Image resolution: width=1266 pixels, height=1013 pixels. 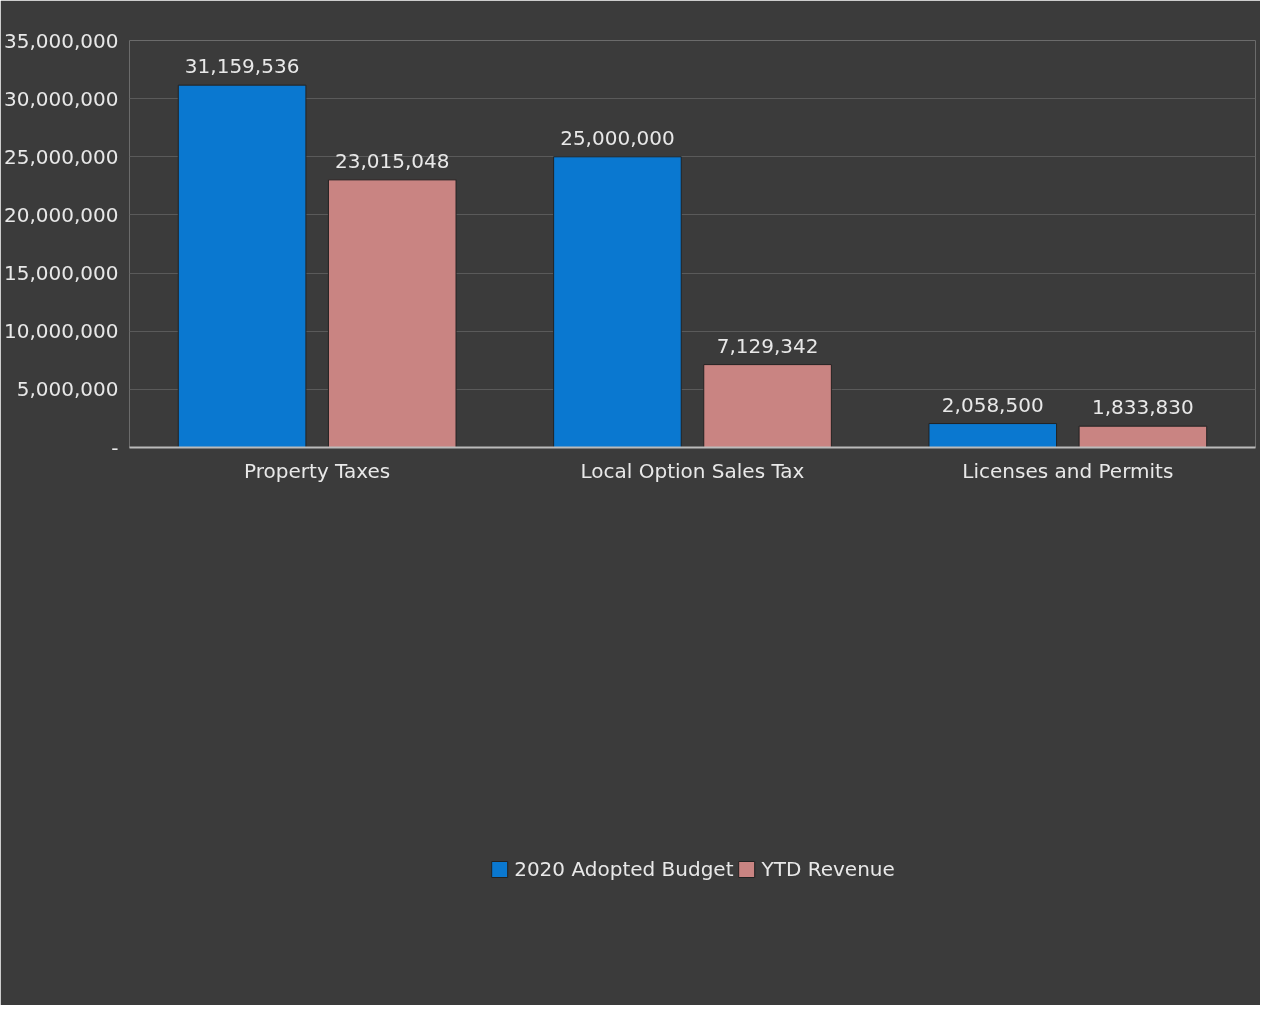 What do you see at coordinates (767, 345) in the screenshot?
I see `data-label: 7,129,342` at bounding box center [767, 345].